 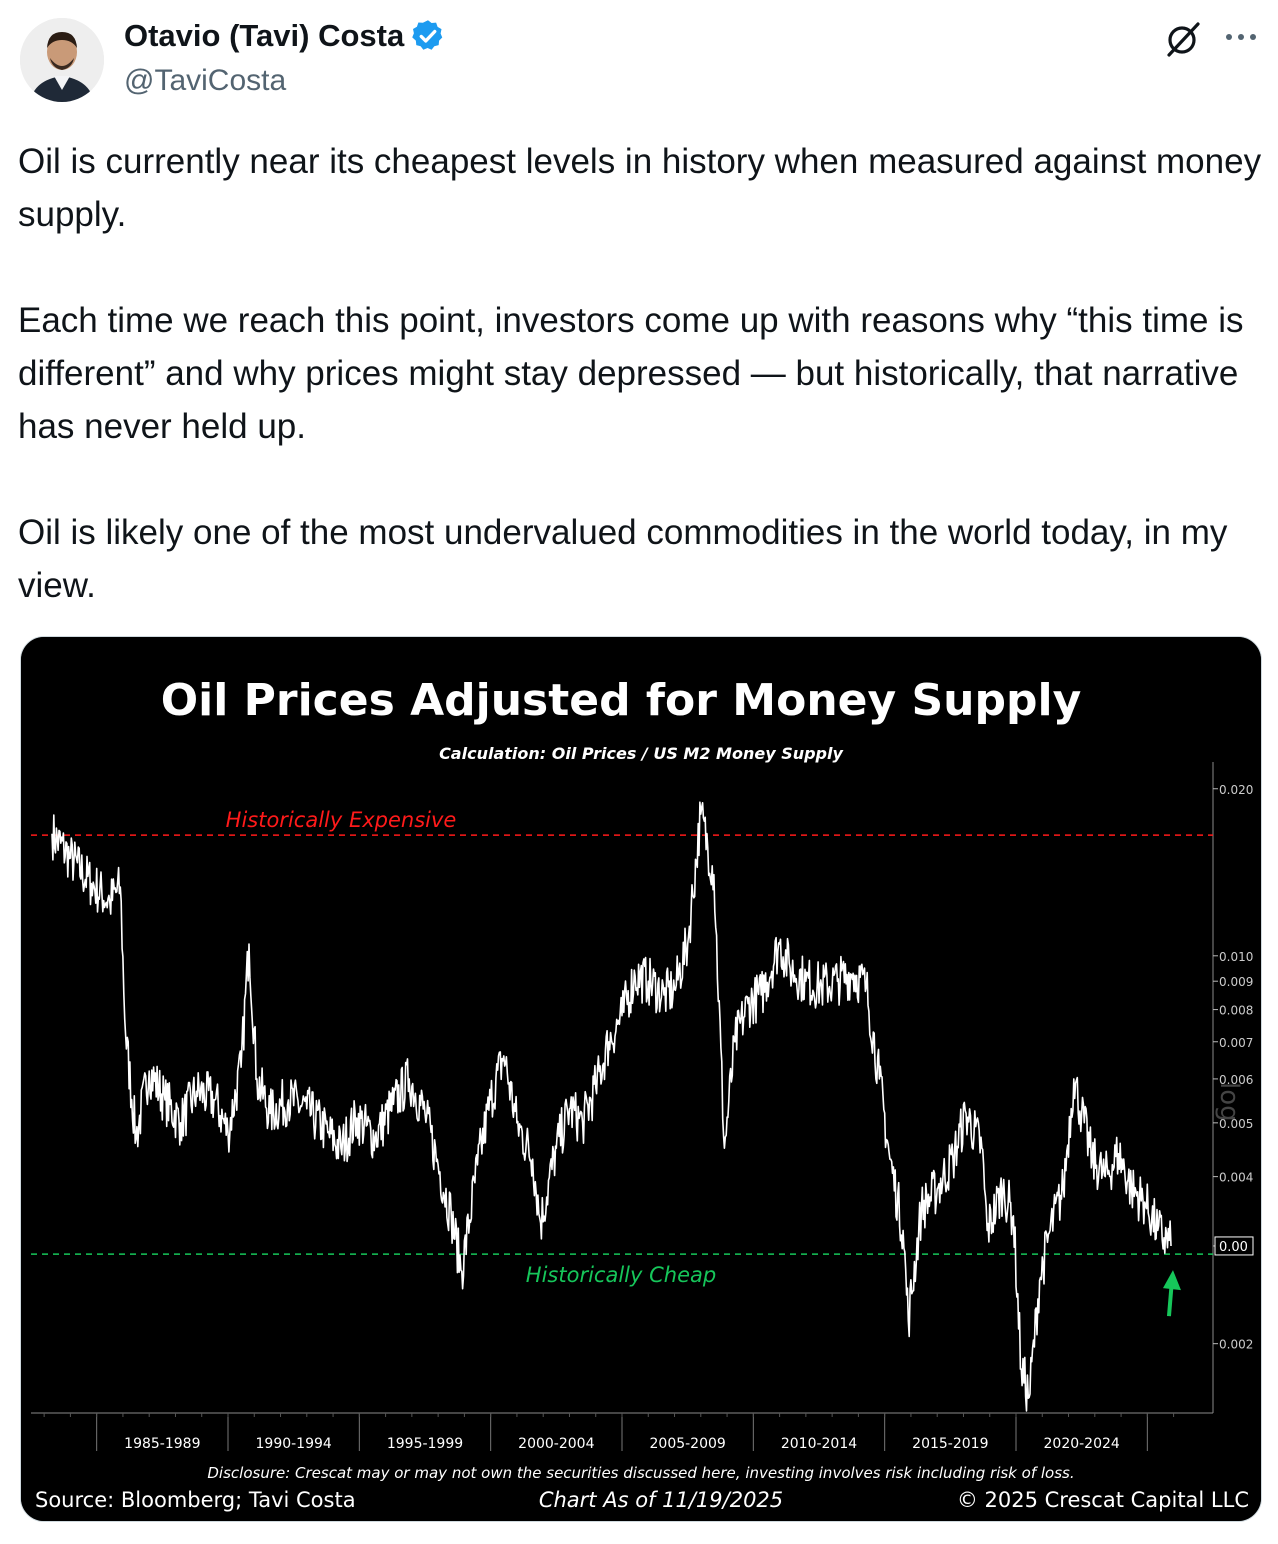 I want to click on last-value-box, so click(x=1234, y=1246).